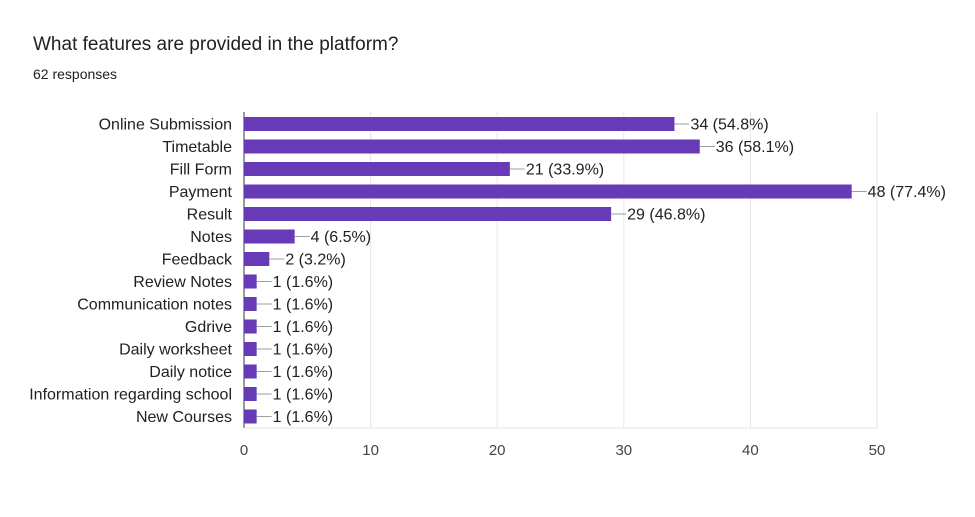 The width and height of the screenshot is (975, 517). What do you see at coordinates (729, 125) in the screenshot?
I see `data-label: 34 (54.8%)` at bounding box center [729, 125].